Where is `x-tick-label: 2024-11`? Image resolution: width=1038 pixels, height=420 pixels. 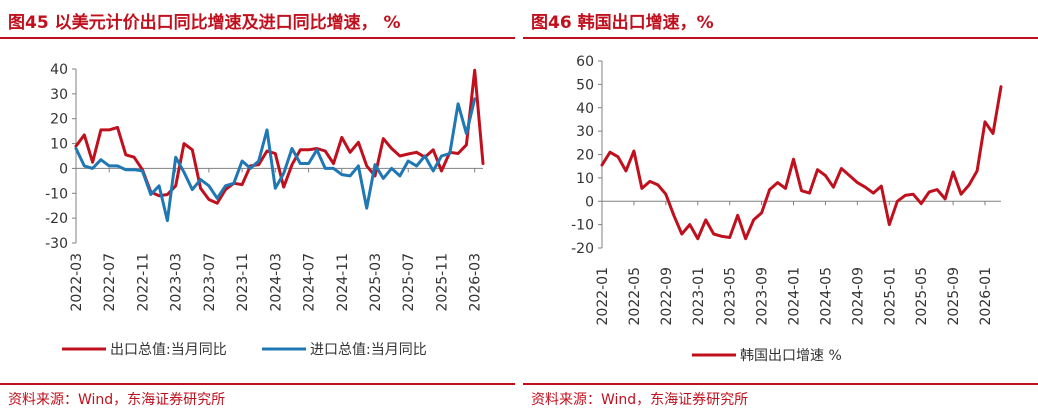 x-tick-label: 2024-11 is located at coordinates (343, 282).